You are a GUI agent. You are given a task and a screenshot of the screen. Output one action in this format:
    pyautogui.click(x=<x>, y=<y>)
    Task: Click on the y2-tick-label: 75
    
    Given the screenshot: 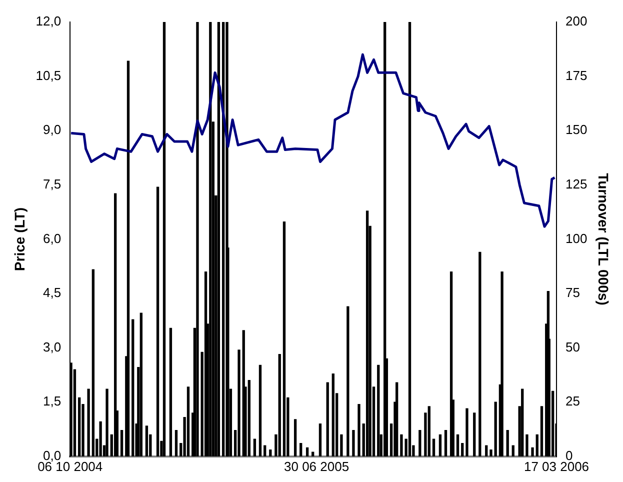 What is the action you would take?
    pyautogui.click(x=573, y=292)
    